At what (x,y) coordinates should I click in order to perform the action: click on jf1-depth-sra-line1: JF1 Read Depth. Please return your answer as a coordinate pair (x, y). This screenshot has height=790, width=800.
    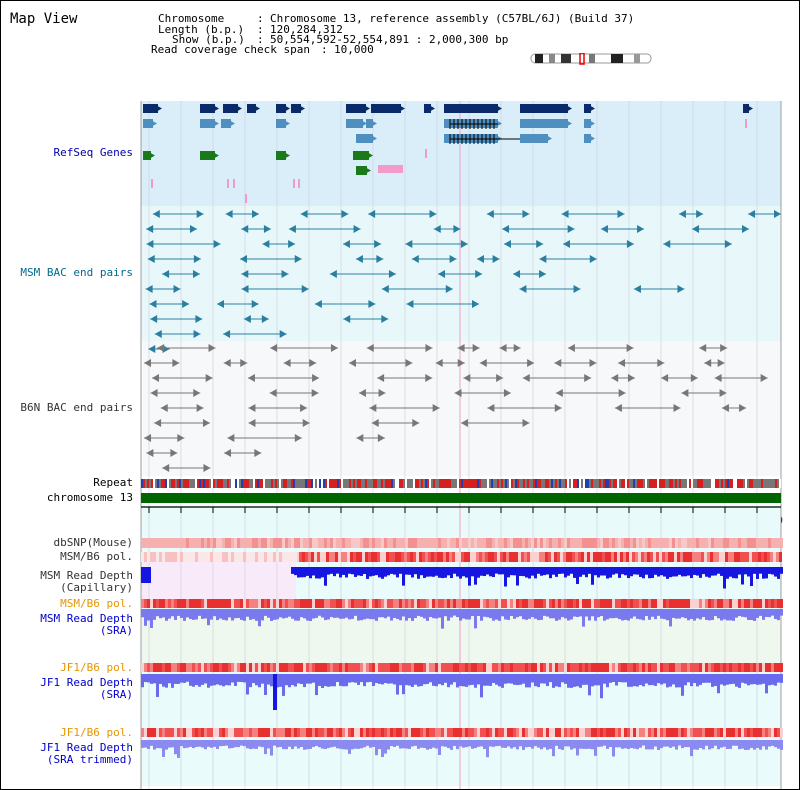
    Looking at the image, I should click on (86, 682).